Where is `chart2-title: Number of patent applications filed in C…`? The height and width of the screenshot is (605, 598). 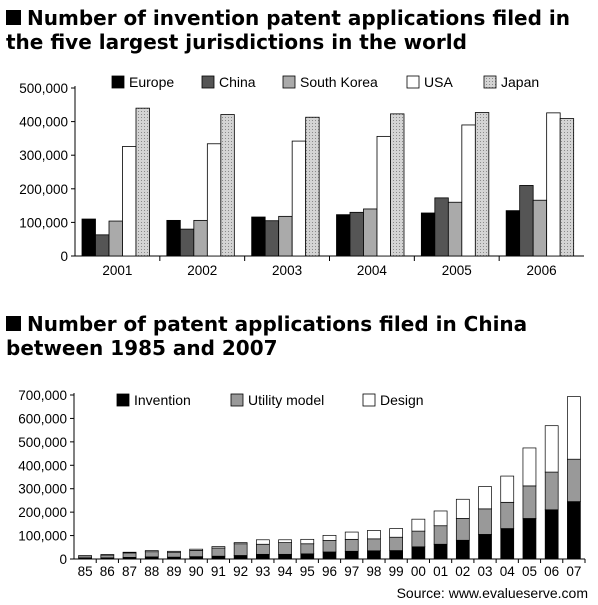
chart2-title: Number of patent applications filed in C… is located at coordinates (301, 336).